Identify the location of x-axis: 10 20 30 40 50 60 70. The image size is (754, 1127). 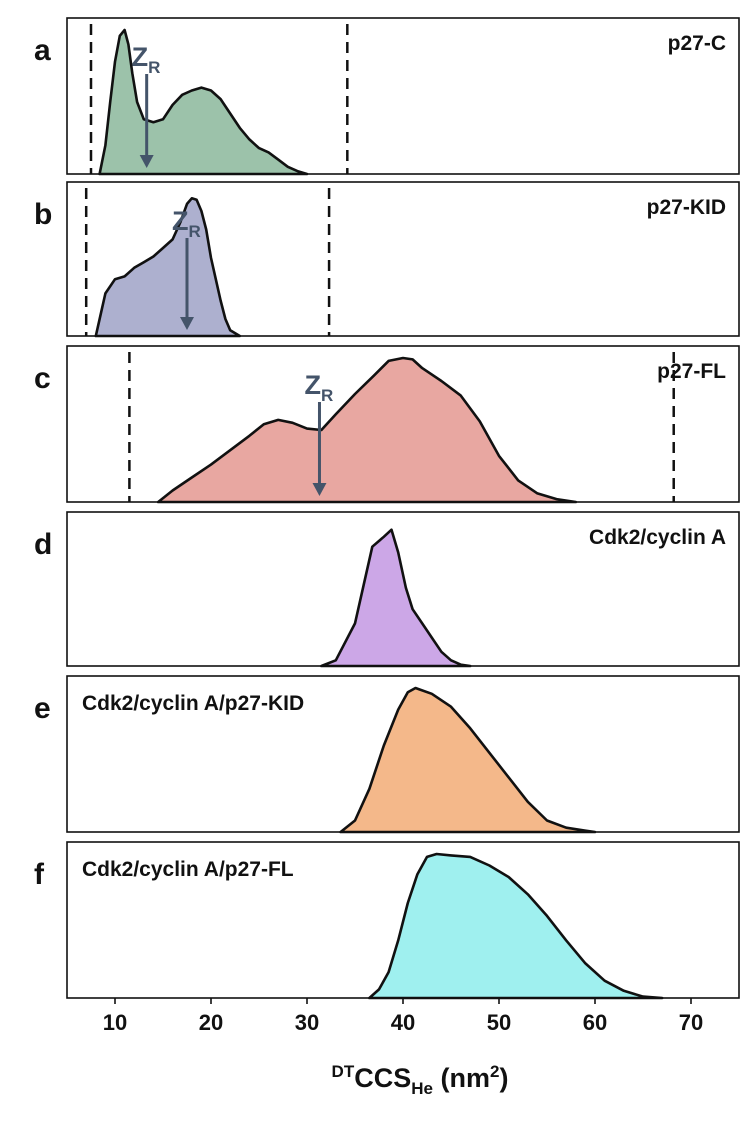
(403, 1016).